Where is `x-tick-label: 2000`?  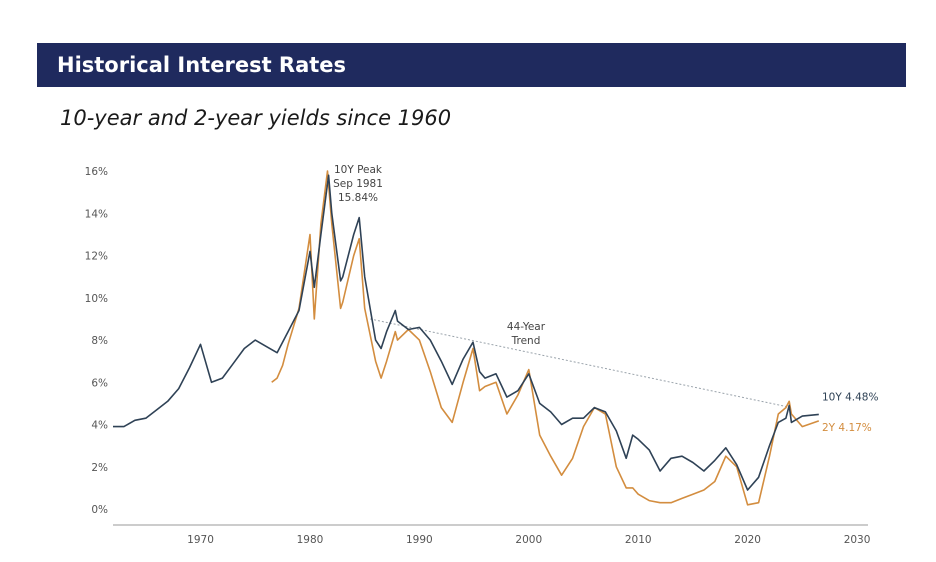
x-tick-label: 2000 is located at coordinates (528, 540).